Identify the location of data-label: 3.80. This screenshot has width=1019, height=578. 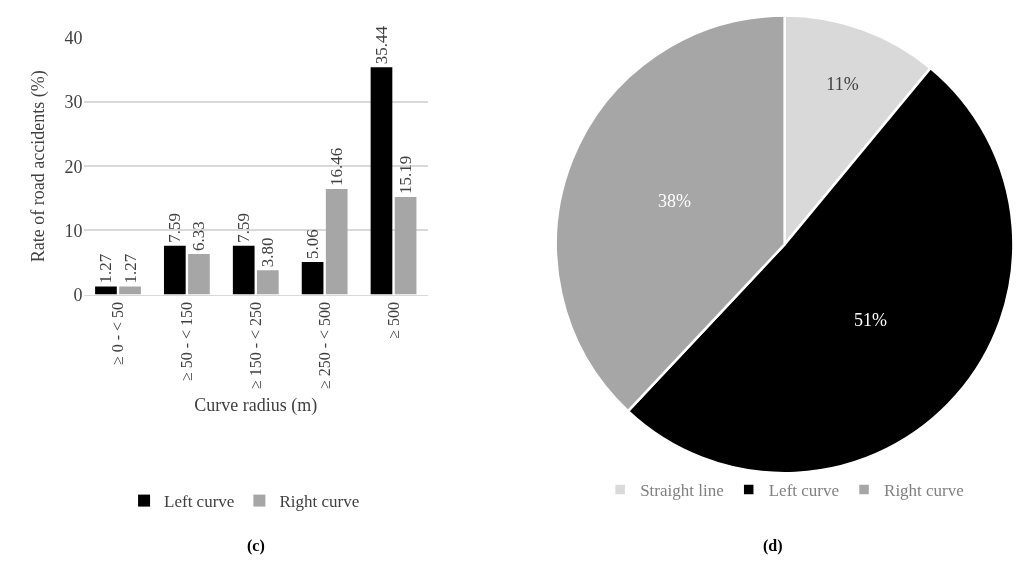
(268, 252).